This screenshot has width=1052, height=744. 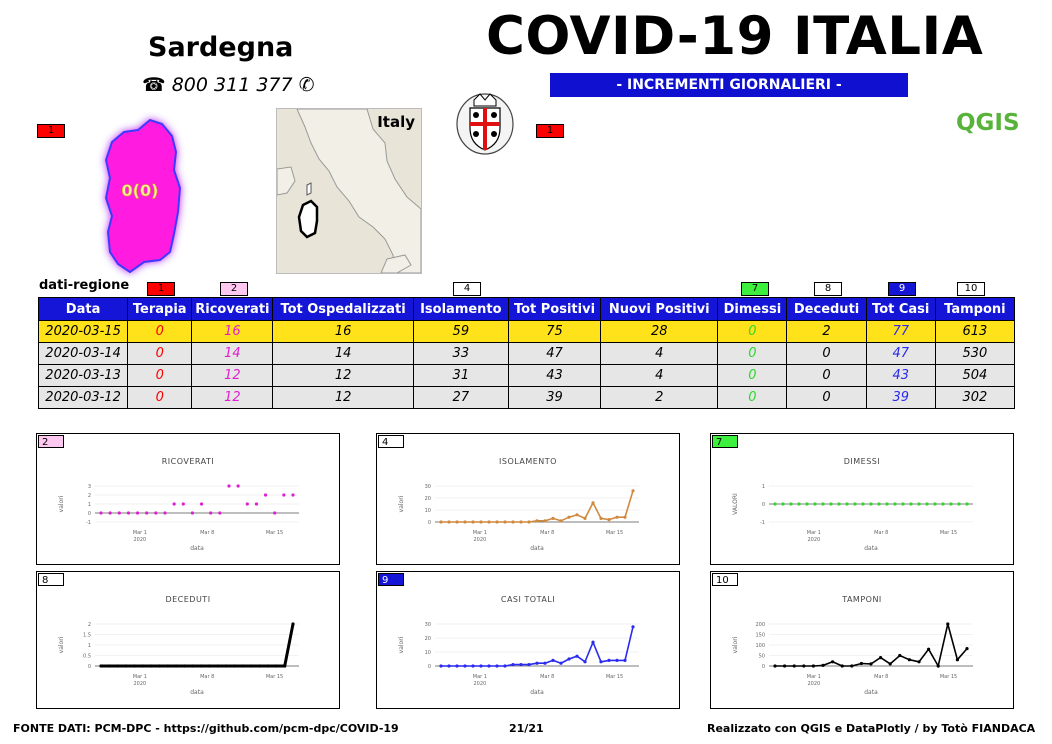 What do you see at coordinates (140, 190) in the screenshot?
I see `region-value-label: 0(0)` at bounding box center [140, 190].